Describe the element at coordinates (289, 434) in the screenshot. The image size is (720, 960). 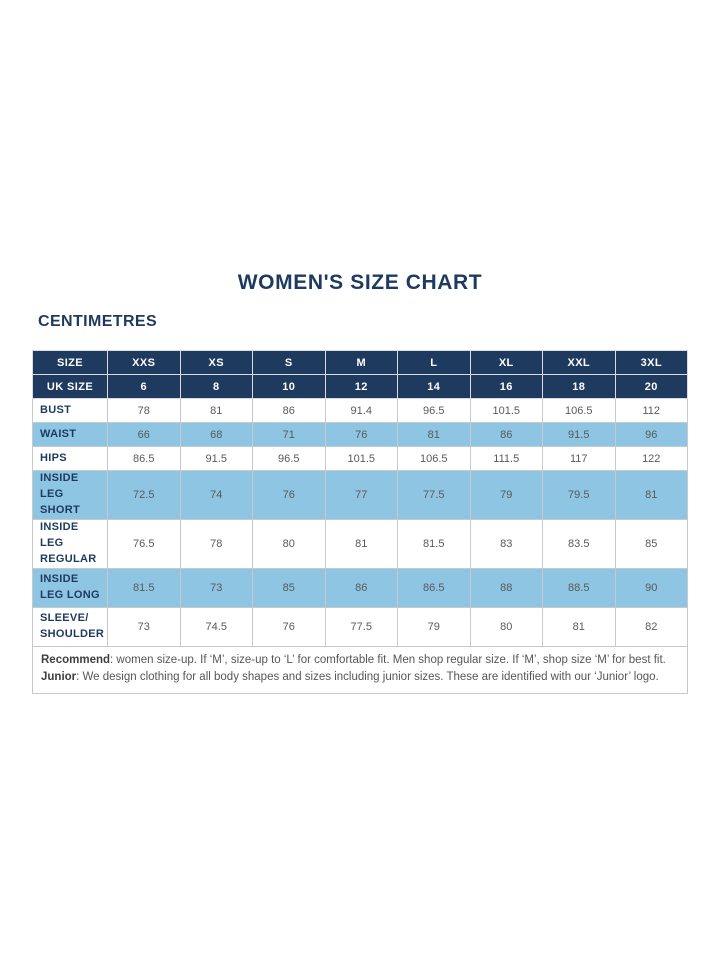
I see `measurement-cell: 71` at that location.